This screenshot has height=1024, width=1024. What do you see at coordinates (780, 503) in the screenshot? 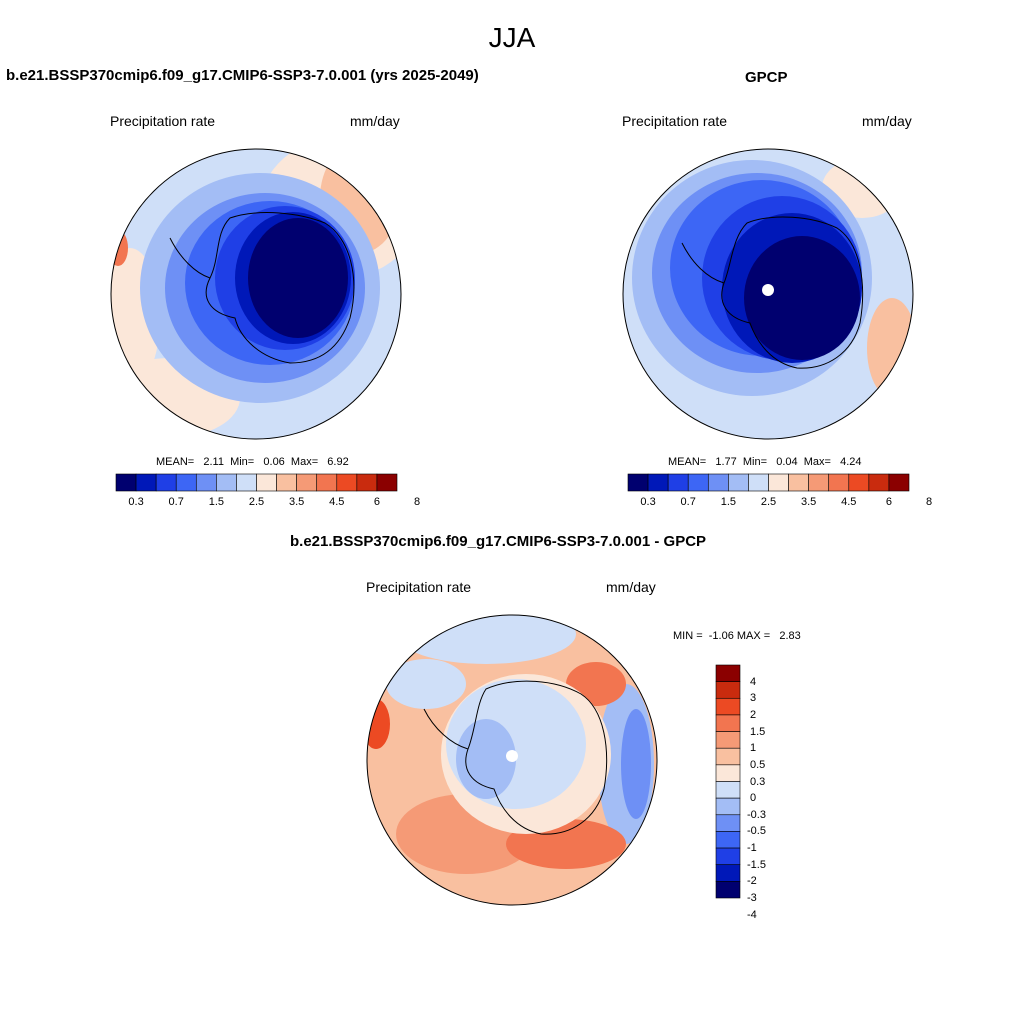
I see `right-colorbar-labels: 0.3 0.7 1.5 2.5 3.5 4.5 6 8` at bounding box center [780, 503].